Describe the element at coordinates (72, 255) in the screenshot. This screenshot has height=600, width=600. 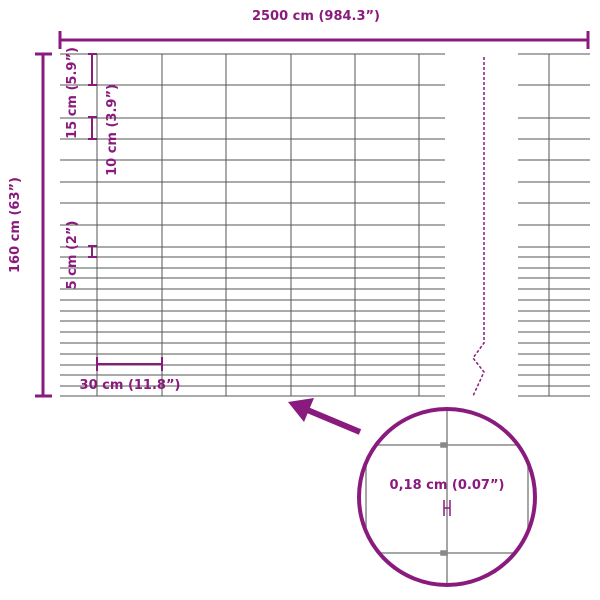
I see `bottom-spacing-label: 5 cm (2”)` at that location.